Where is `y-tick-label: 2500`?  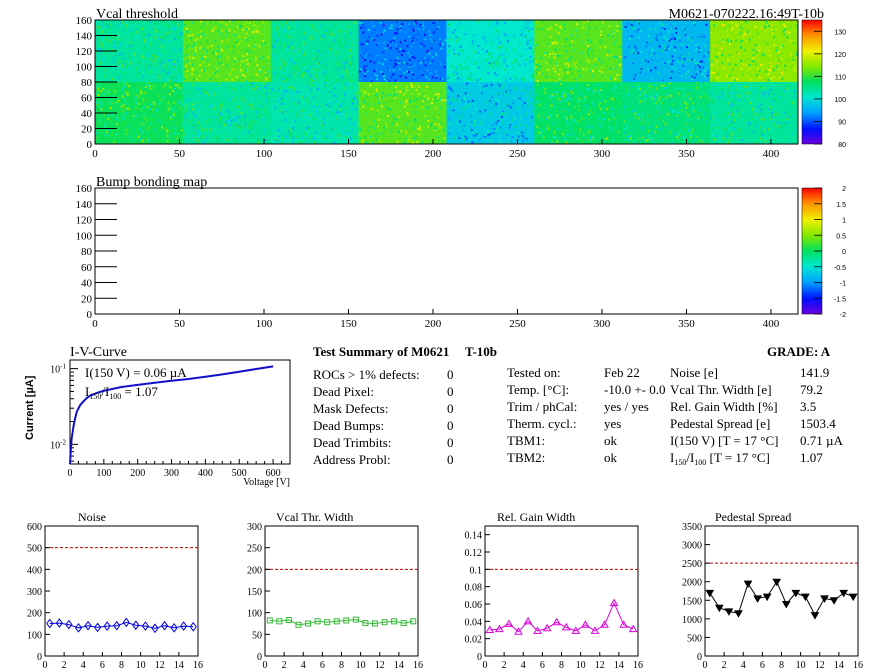
y-tick-label: 2500 is located at coordinates (692, 564).